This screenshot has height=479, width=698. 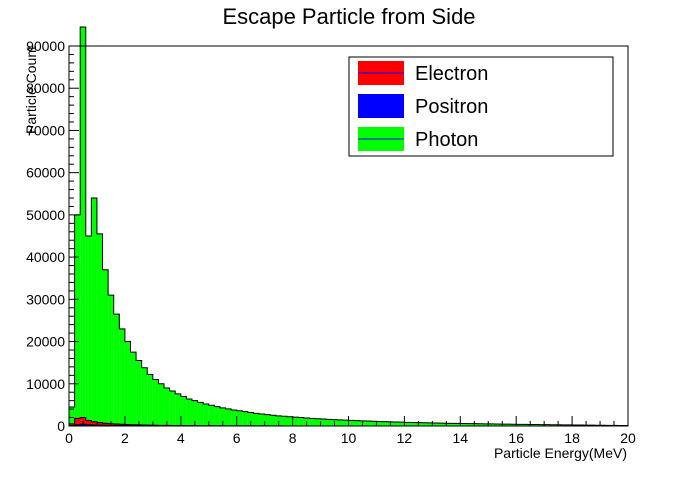 What do you see at coordinates (45, 342) in the screenshot?
I see `y-tick-label: 20000` at bounding box center [45, 342].